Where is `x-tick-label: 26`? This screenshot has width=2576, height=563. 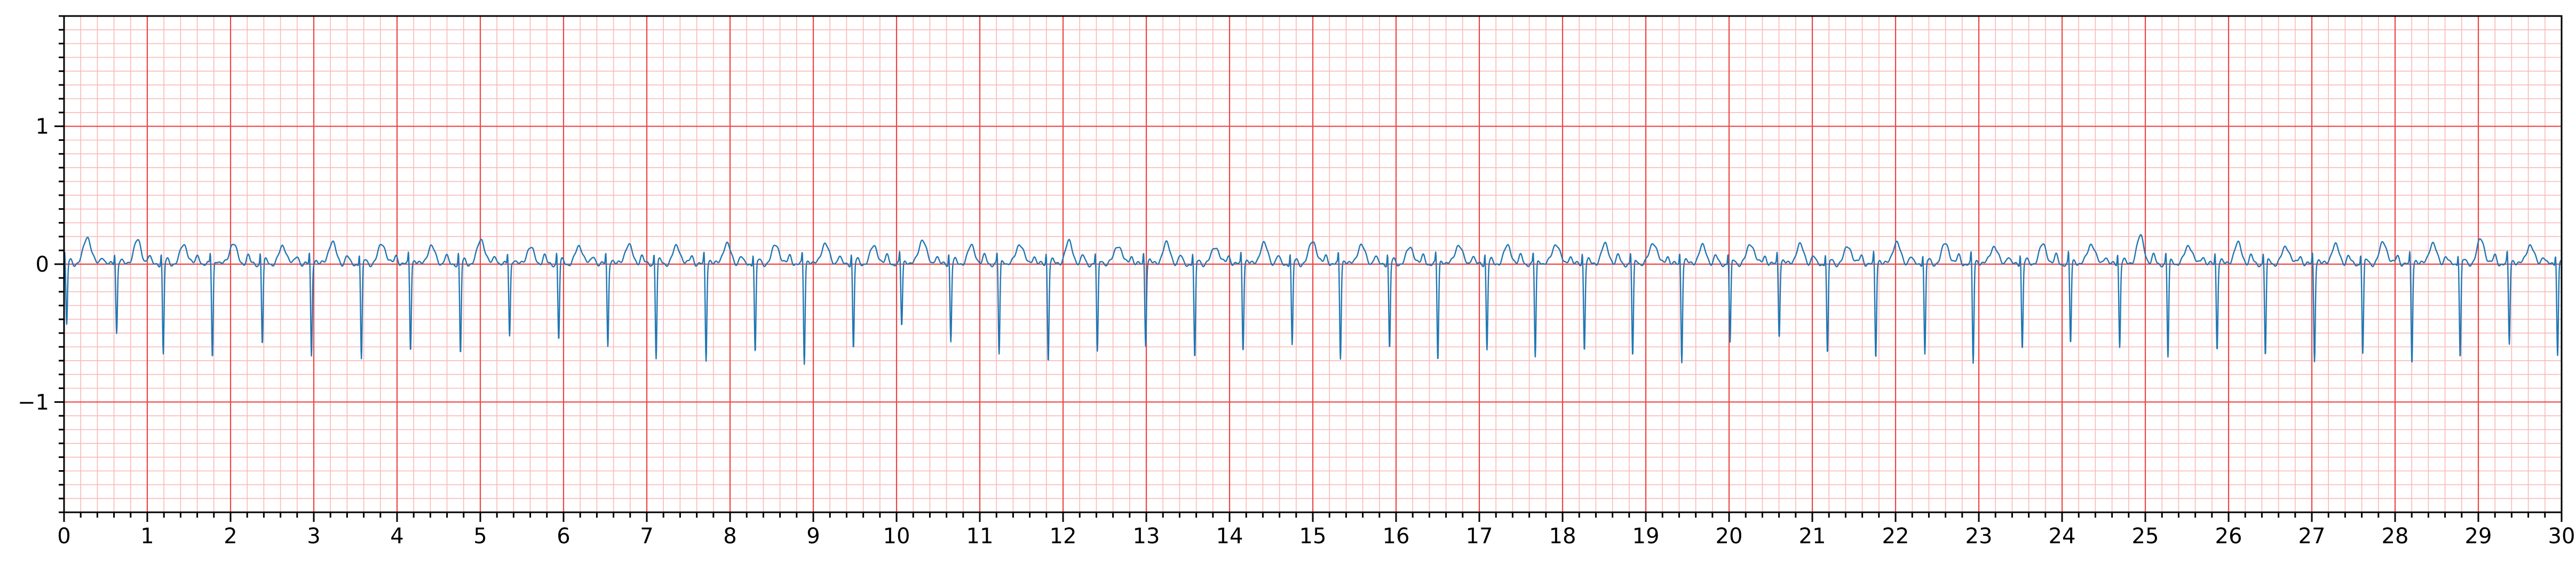
x-tick-label: 26 is located at coordinates (2228, 536).